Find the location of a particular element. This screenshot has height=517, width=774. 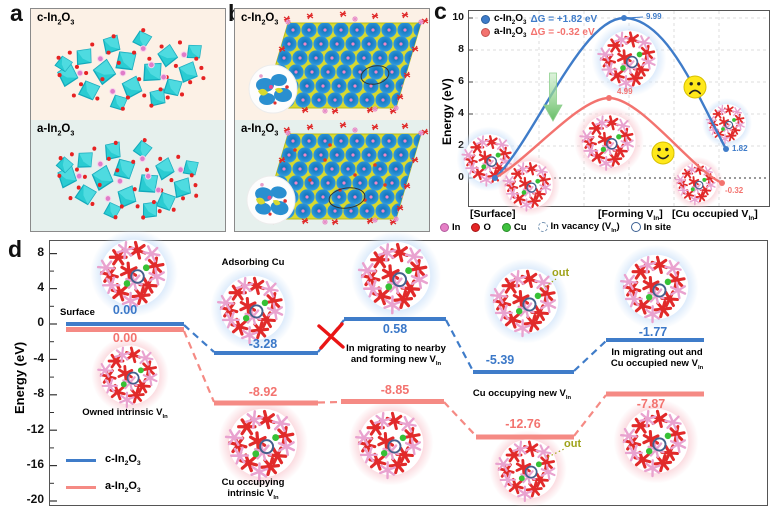

panel-d-legend-c-in2o3: c-In2O3 is located at coordinates (123, 460).